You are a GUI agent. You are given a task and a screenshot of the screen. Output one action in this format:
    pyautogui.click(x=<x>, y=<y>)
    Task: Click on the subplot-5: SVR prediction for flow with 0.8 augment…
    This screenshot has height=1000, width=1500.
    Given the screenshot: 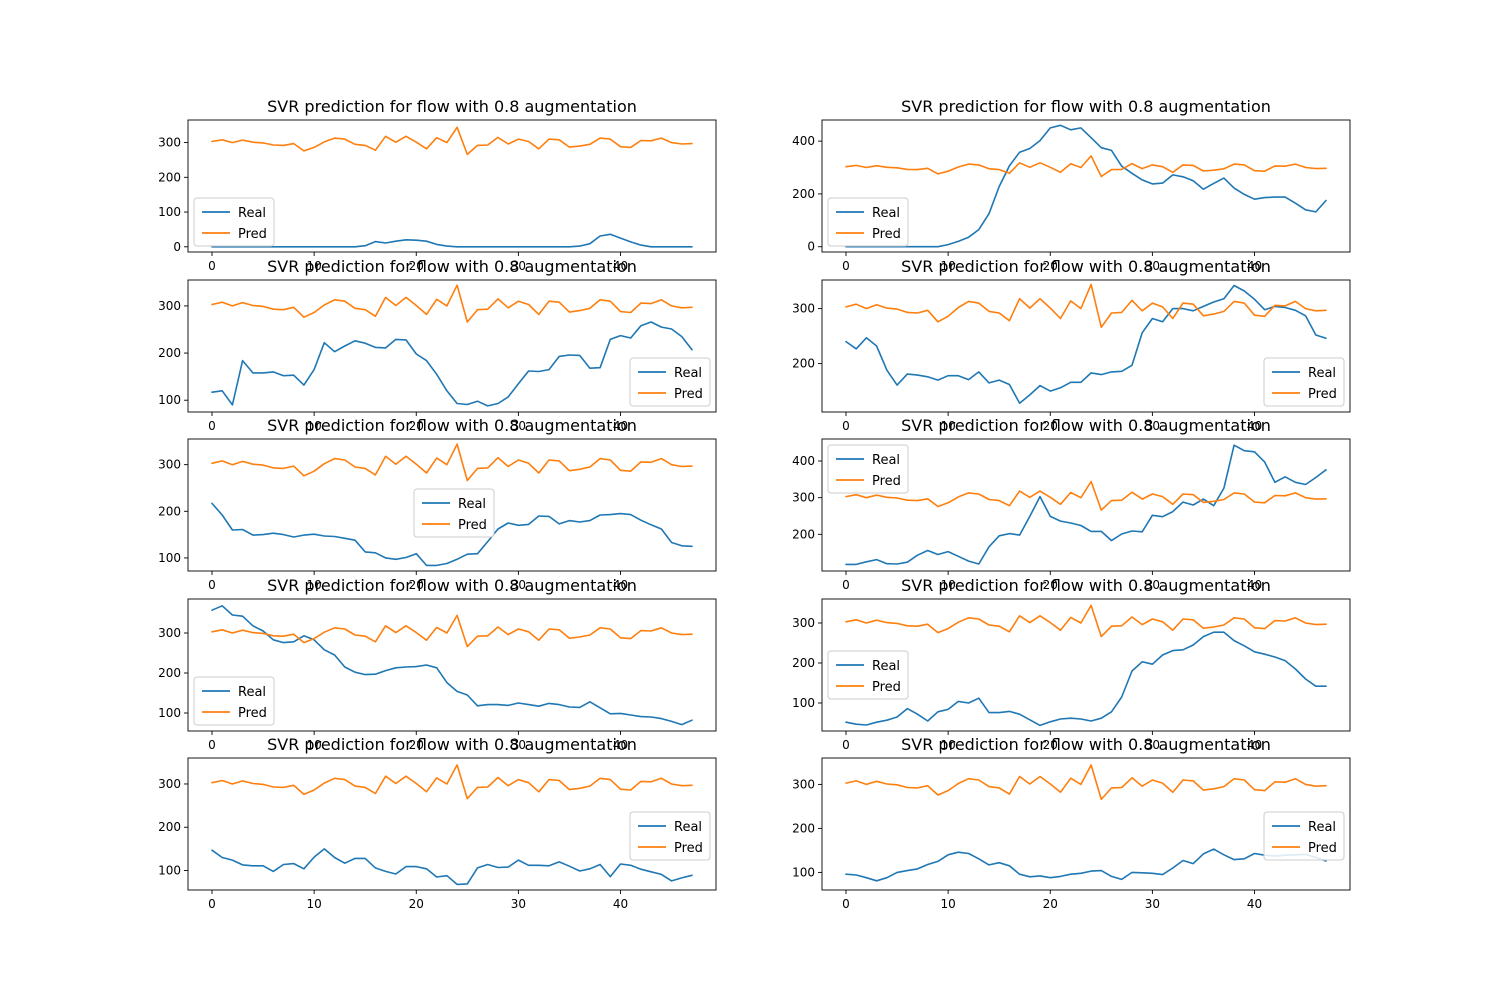 What is the action you would take?
    pyautogui.click(x=437, y=504)
    